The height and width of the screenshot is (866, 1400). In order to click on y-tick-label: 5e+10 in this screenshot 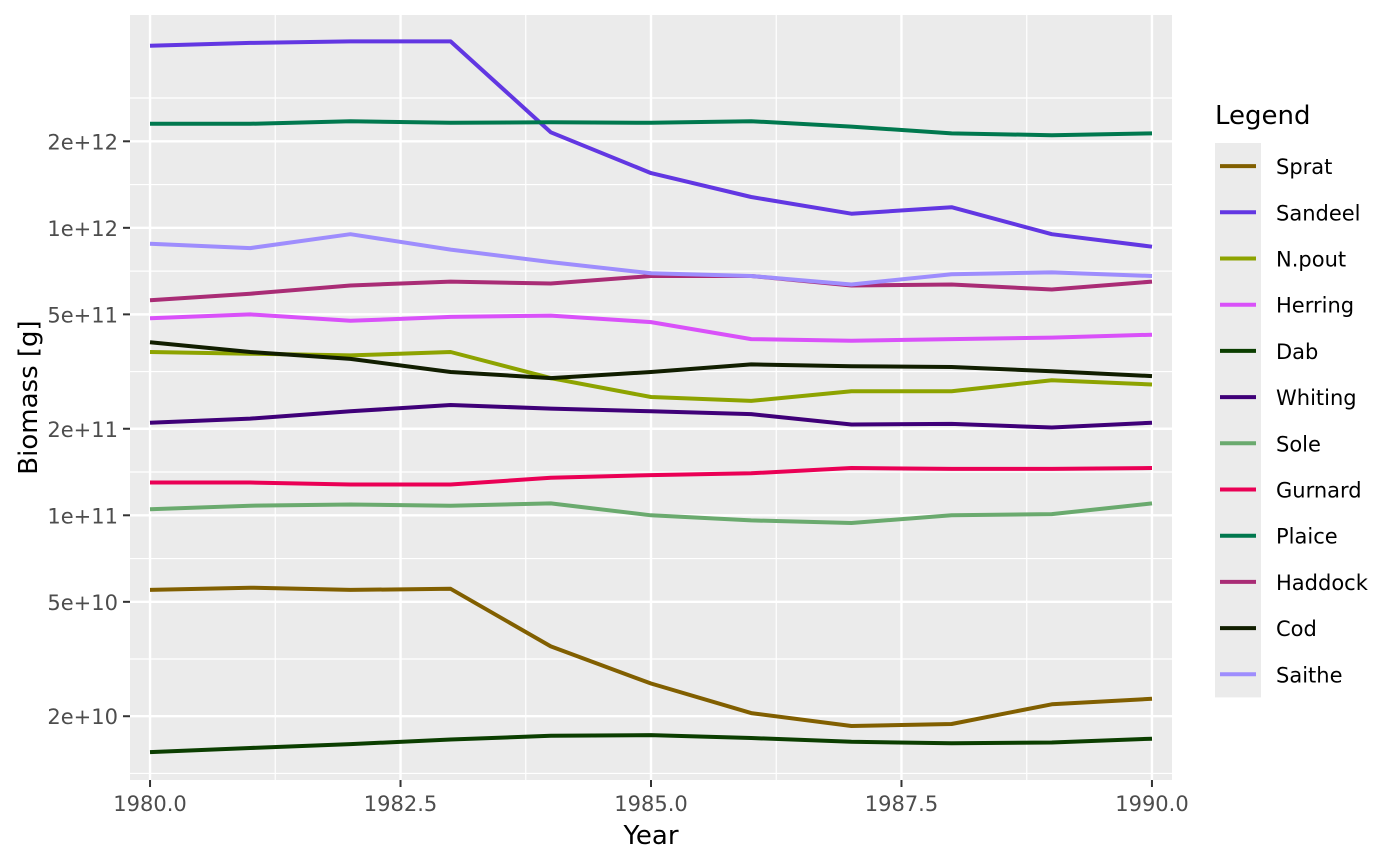, I will do `click(82, 603)`.